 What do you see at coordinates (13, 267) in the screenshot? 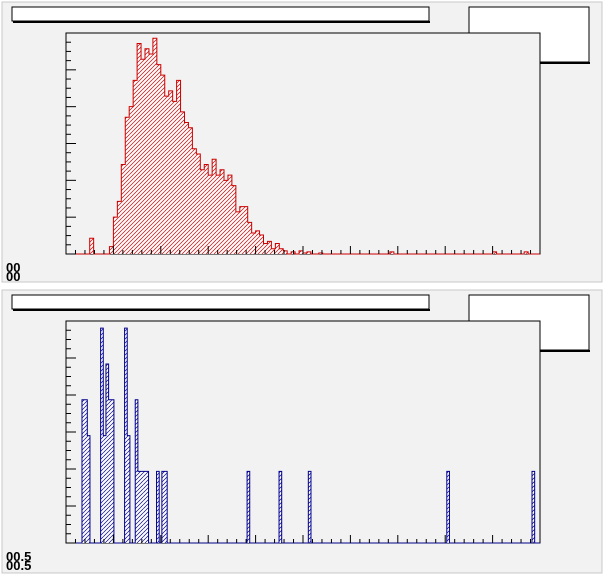
I see `pad-top-y-axis-label: 00` at bounding box center [13, 267].